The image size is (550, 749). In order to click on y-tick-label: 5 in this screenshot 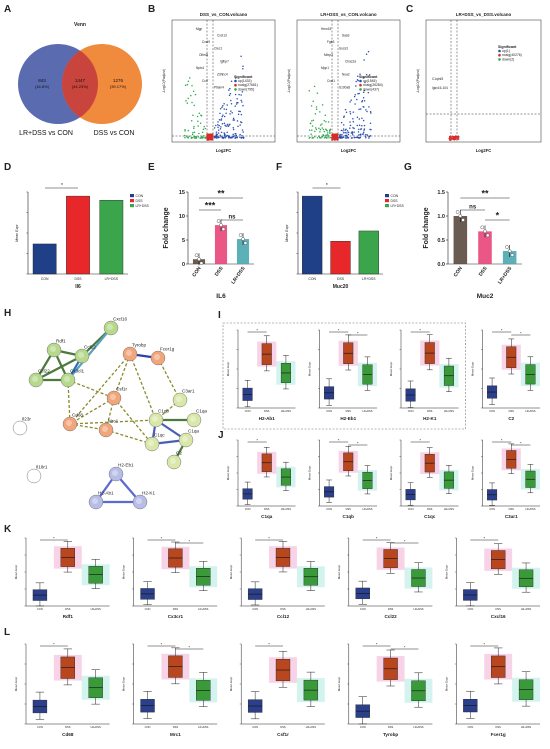, I will do `click(183, 241)`.